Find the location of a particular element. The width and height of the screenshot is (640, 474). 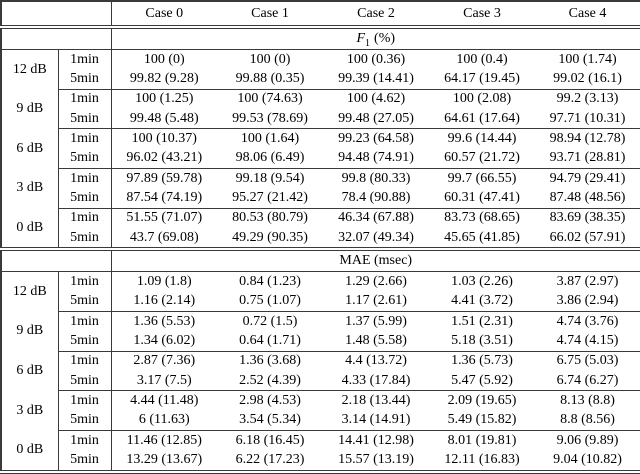

value-cell: 1.34 (6.02) is located at coordinates (164, 341).